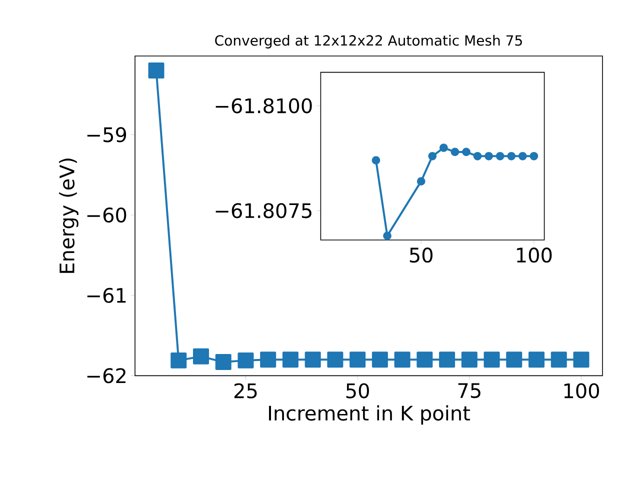  I want to click on x-axis-title: Increment in K point, so click(369, 415).